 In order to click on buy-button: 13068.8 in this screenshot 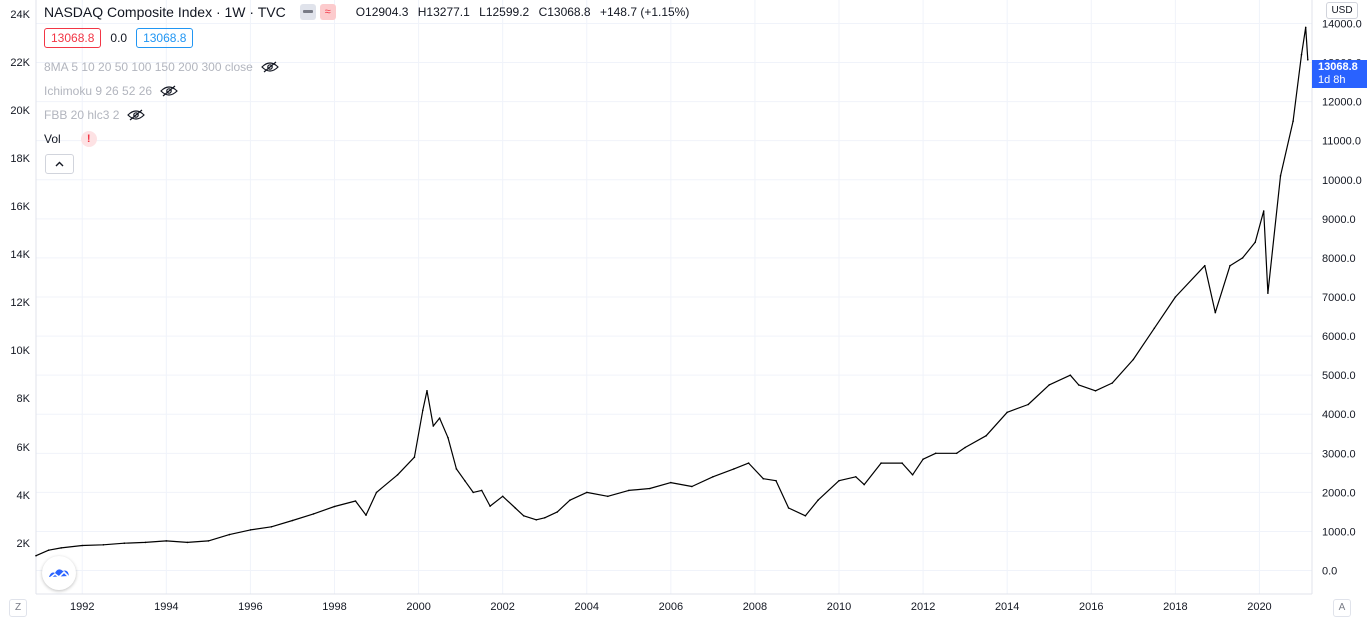, I will do `click(165, 38)`.